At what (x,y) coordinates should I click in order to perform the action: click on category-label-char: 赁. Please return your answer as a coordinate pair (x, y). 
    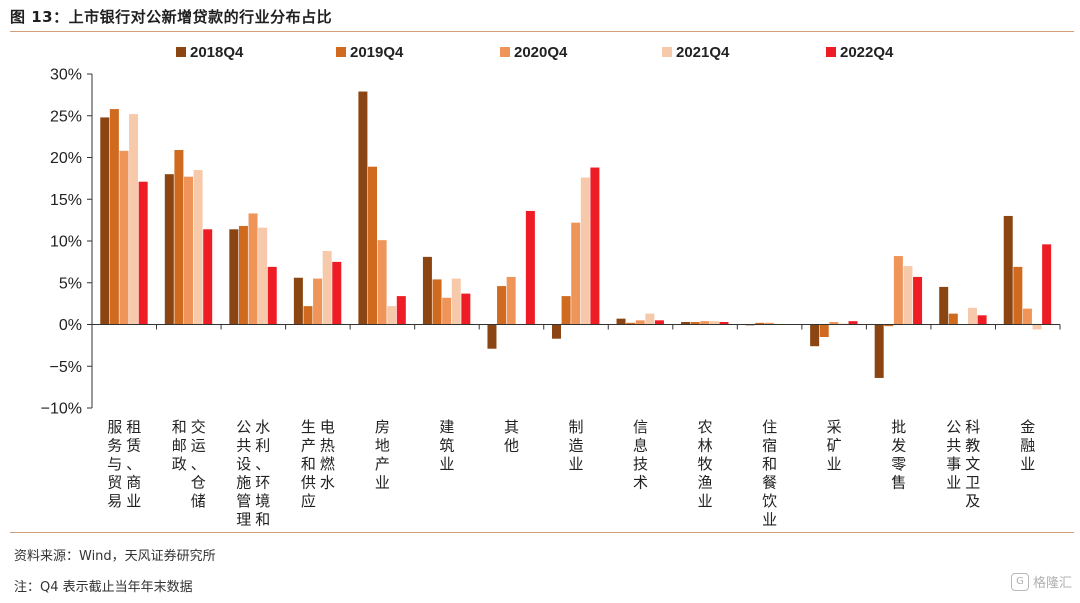
    Looking at the image, I should click on (133, 446).